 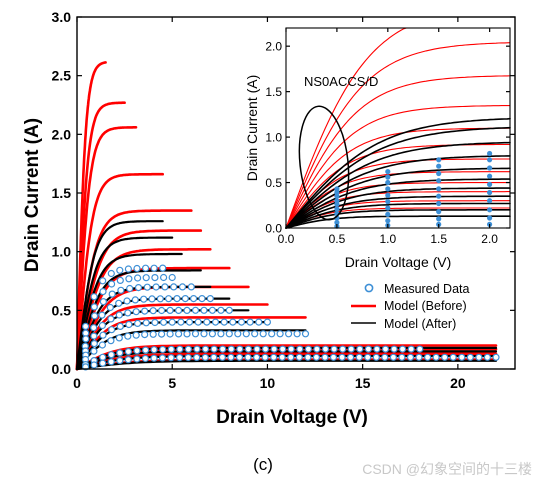 I want to click on inset-y-axis-label: Drain Current (A), so click(x=252, y=128).